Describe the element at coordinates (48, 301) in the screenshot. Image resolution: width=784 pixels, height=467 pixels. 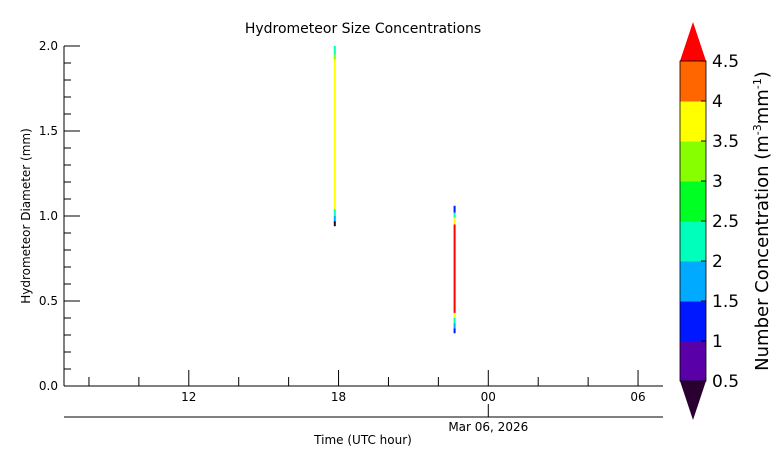
I see `y-tick-label: 0.5` at that location.